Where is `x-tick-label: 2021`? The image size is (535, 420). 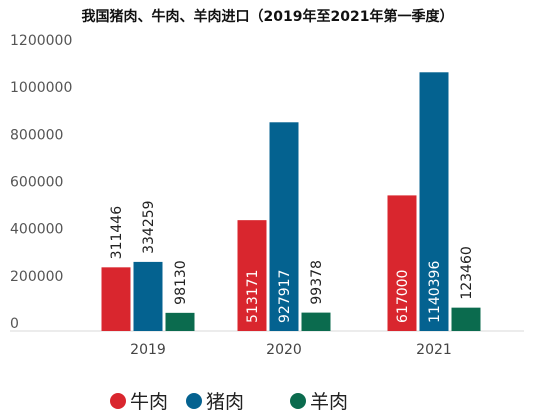 x-tick-label: 2021 is located at coordinates (434, 350).